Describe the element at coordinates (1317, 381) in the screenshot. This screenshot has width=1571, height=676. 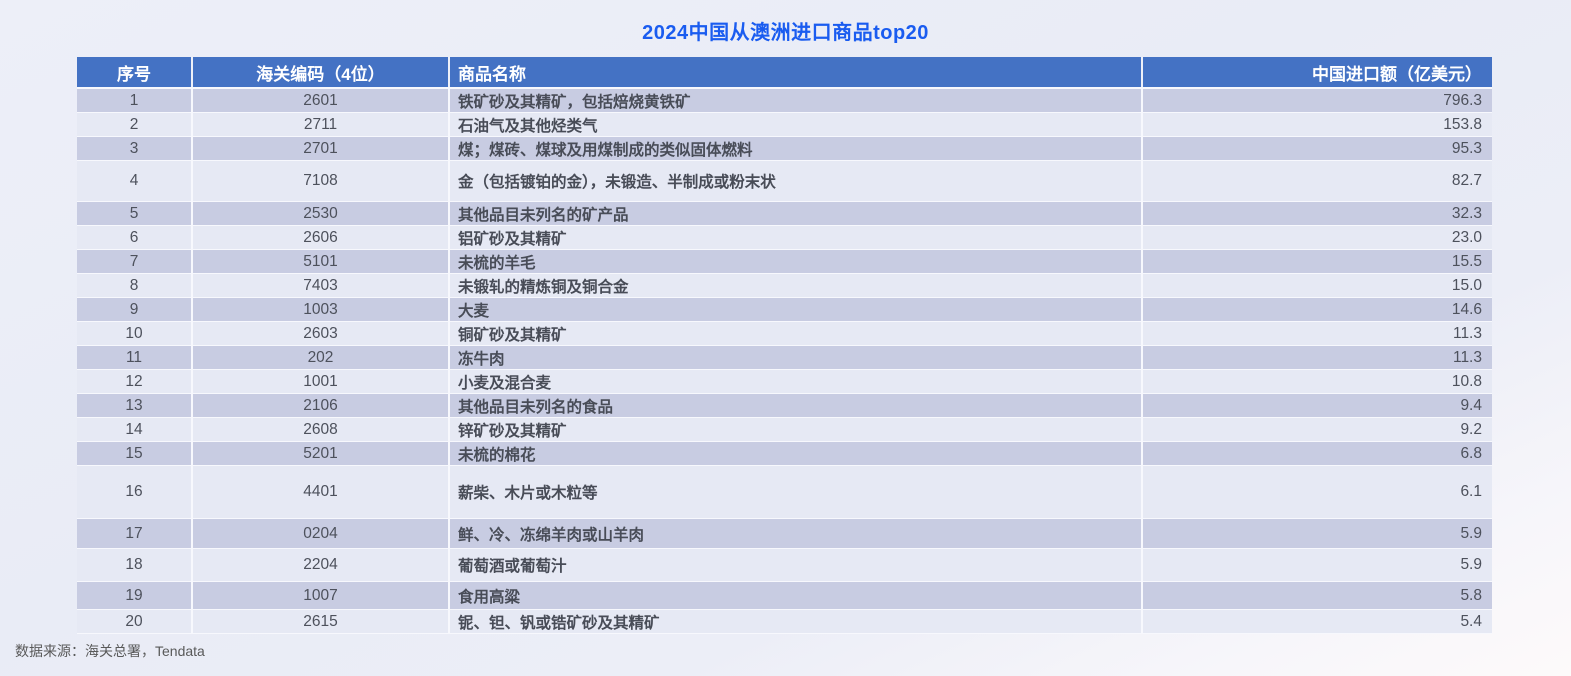
I see `cell-value: 10.8` at that location.